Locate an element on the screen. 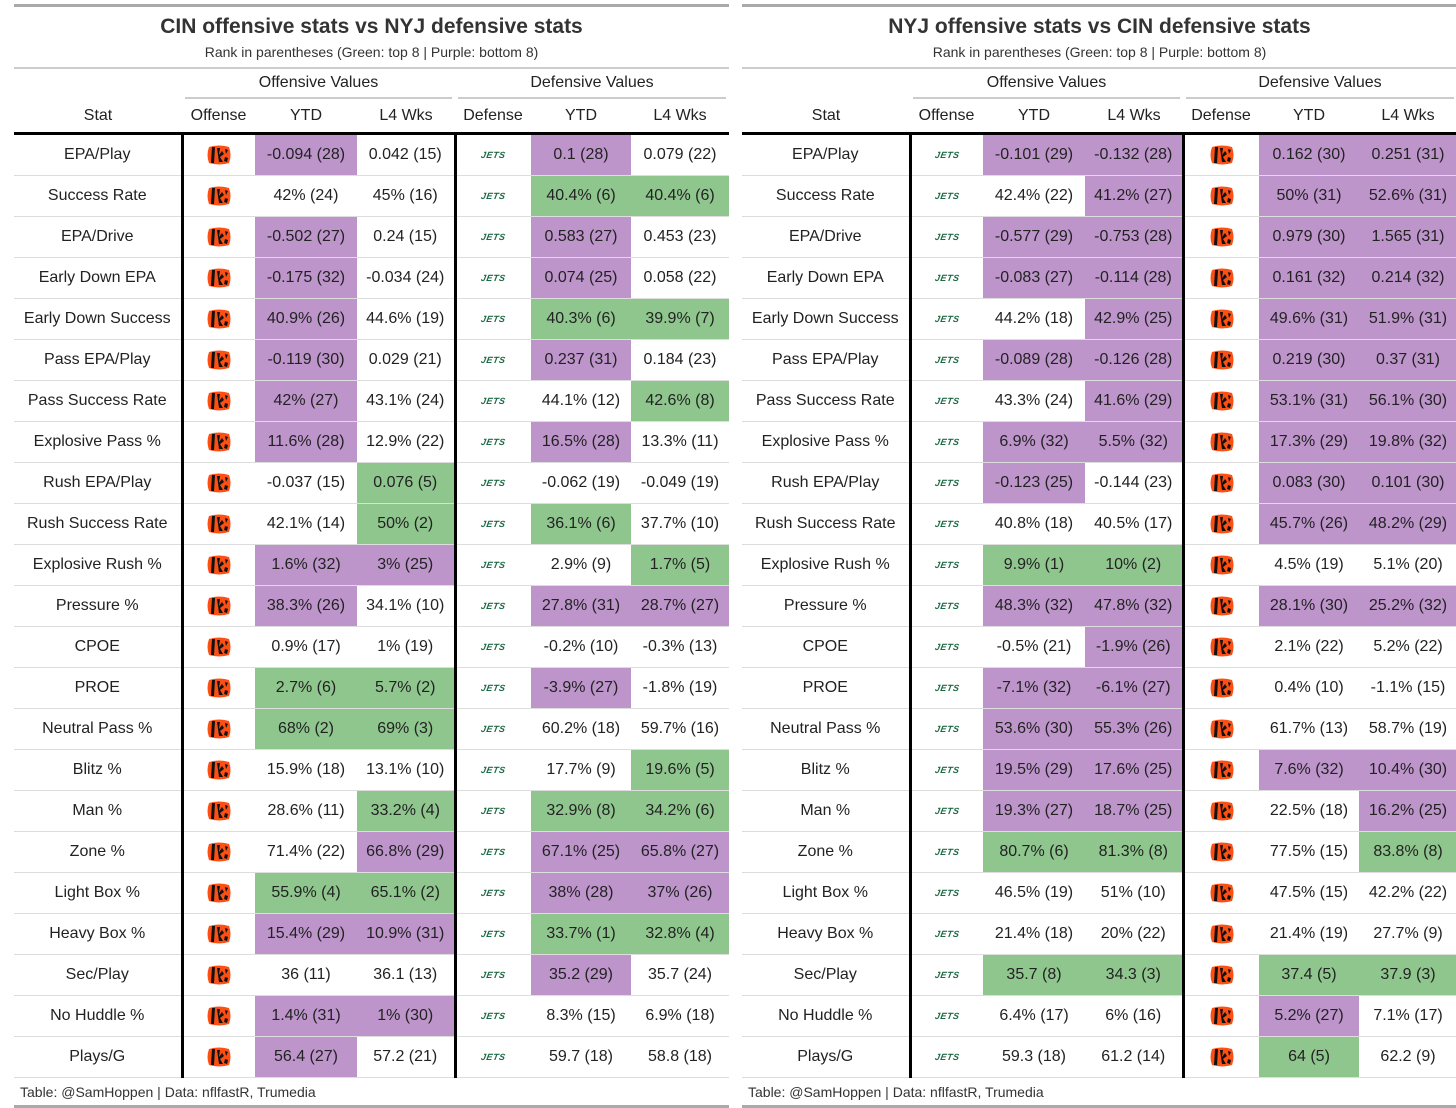 This screenshot has width=1456, height=1108. defense-l4-cell: 16.2% (25) is located at coordinates (1407, 811).